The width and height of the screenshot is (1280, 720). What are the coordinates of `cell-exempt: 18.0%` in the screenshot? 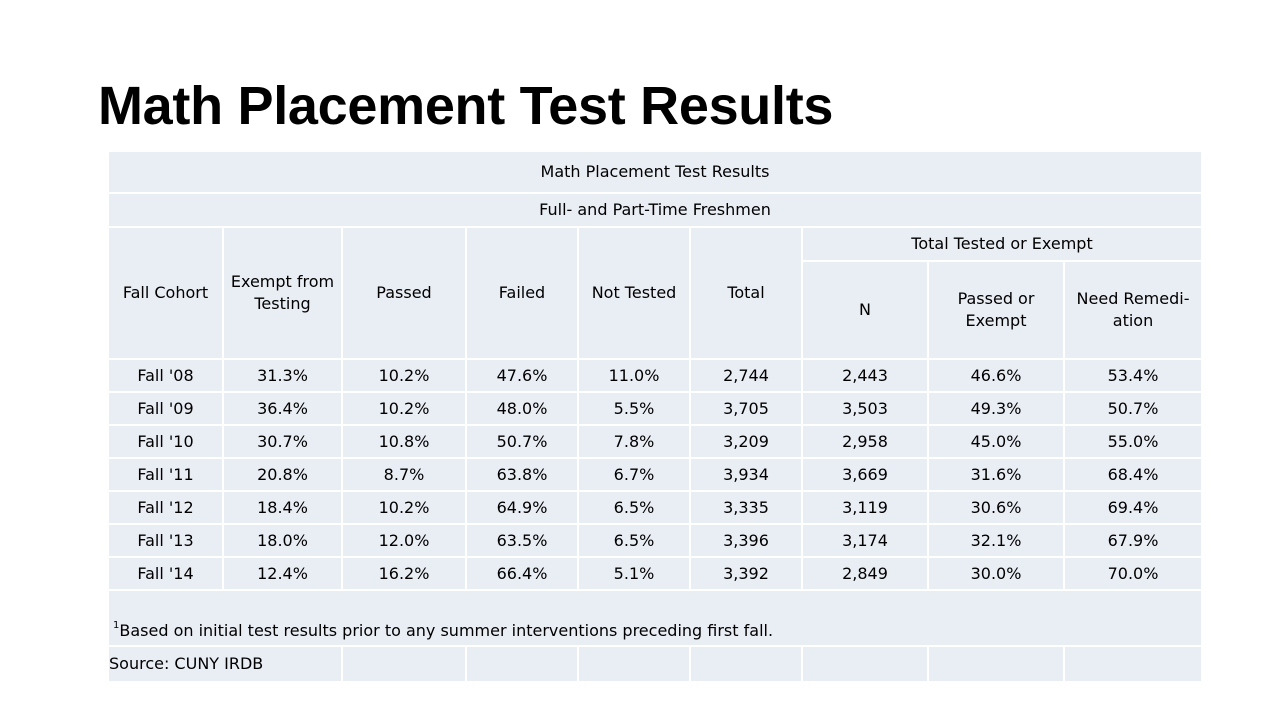 It's located at (282, 540).